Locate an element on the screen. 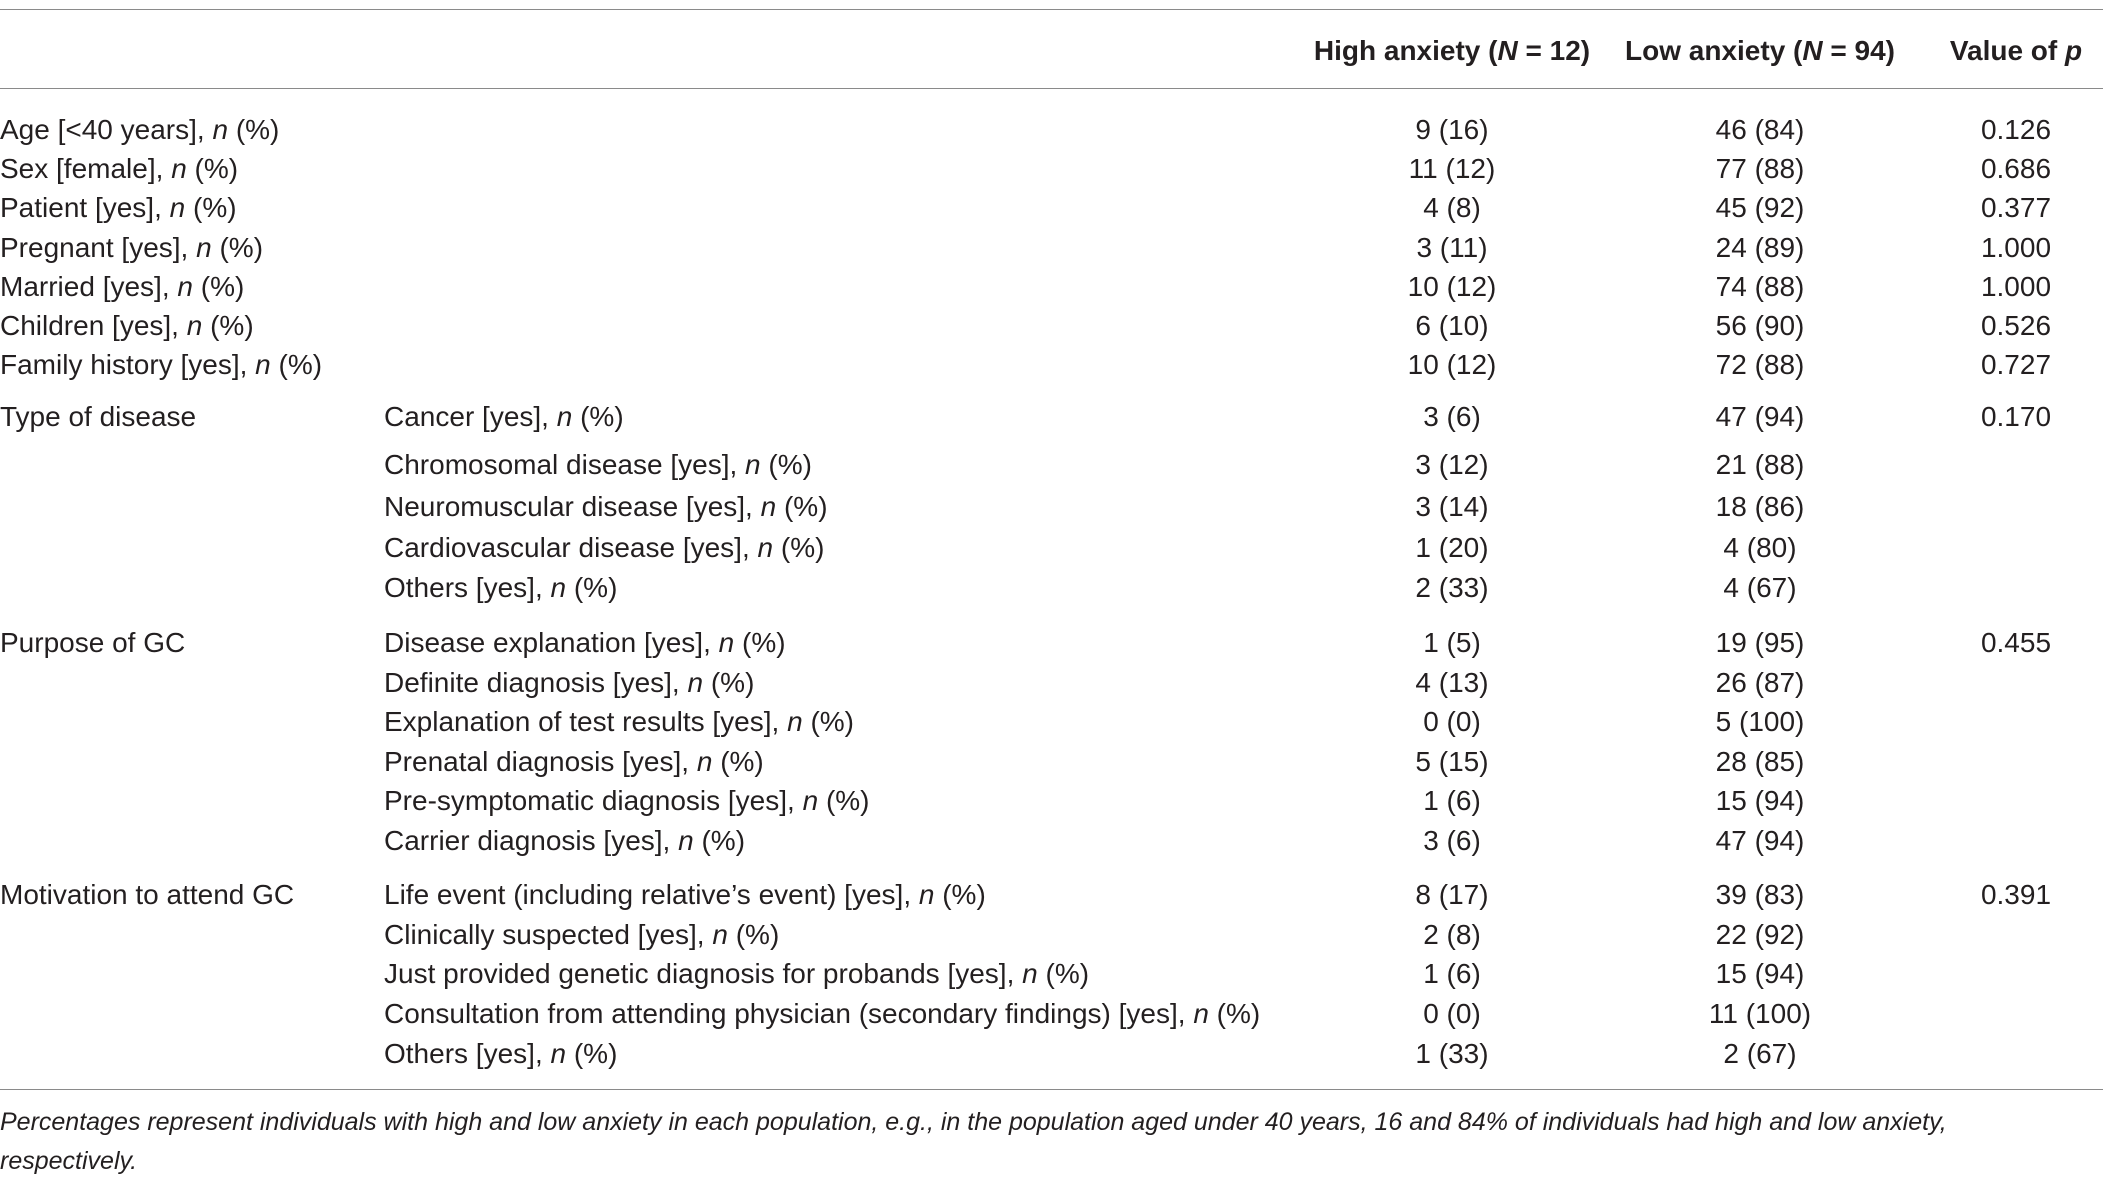  high-anxiety-value: 11 (12) is located at coordinates (1452, 168).